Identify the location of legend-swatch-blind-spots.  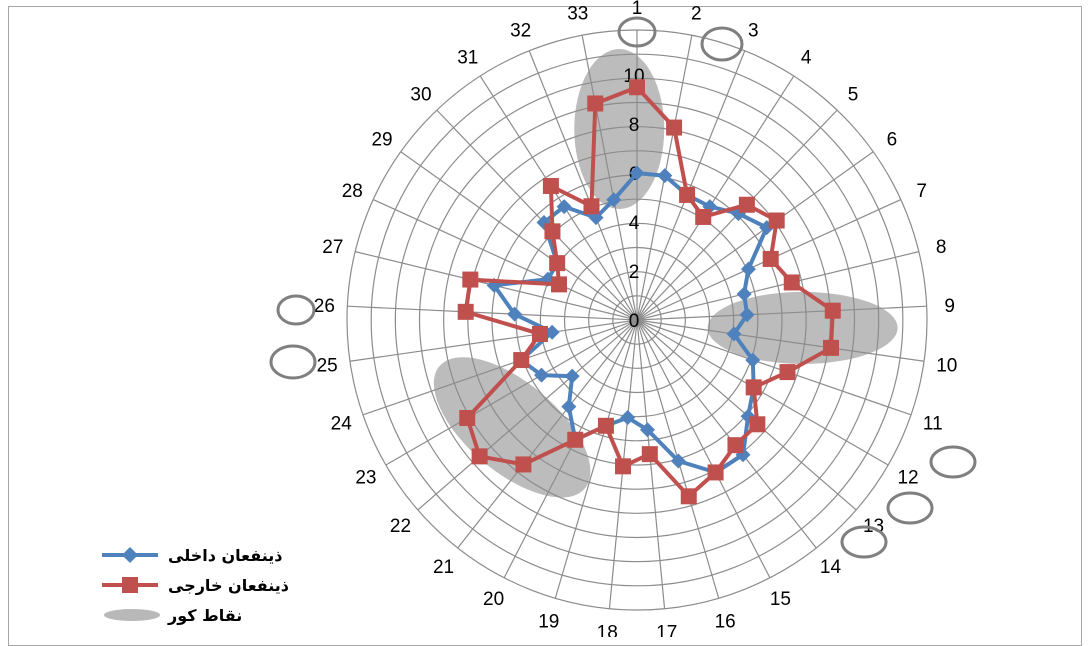
(132, 615).